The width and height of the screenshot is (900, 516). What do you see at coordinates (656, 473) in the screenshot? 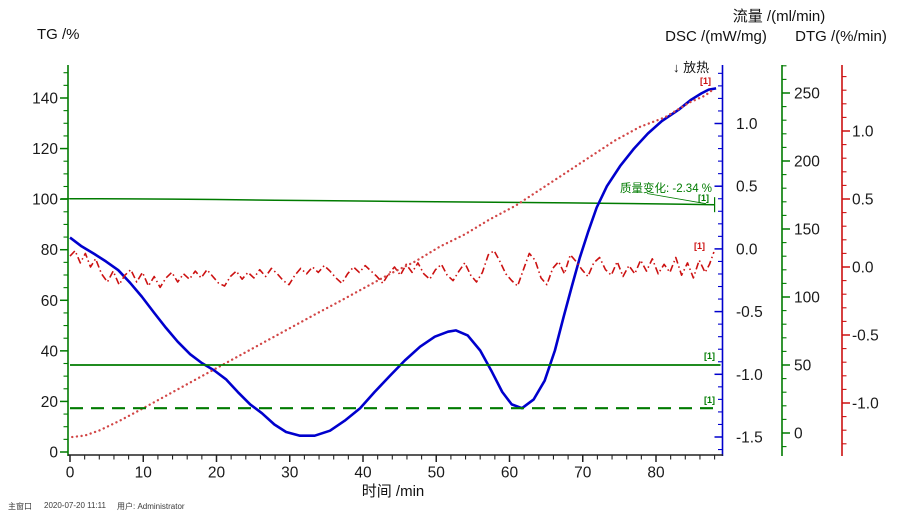
I see `x-tick-label: 80` at bounding box center [656, 473].